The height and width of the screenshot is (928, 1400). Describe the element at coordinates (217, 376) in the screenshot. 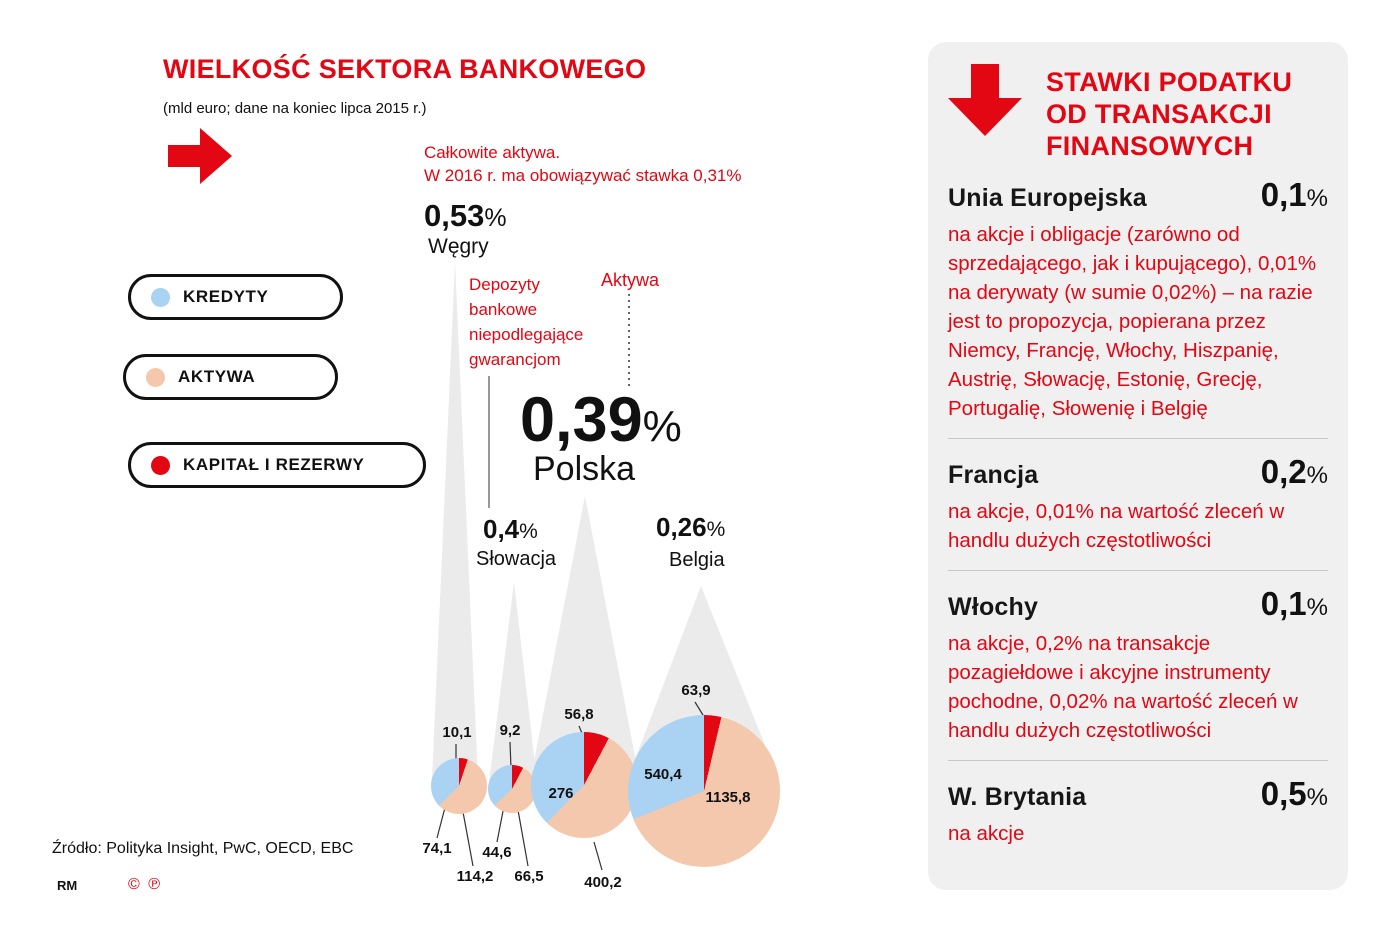

I see `legend-label-aktywa: AKTYWA` at that location.